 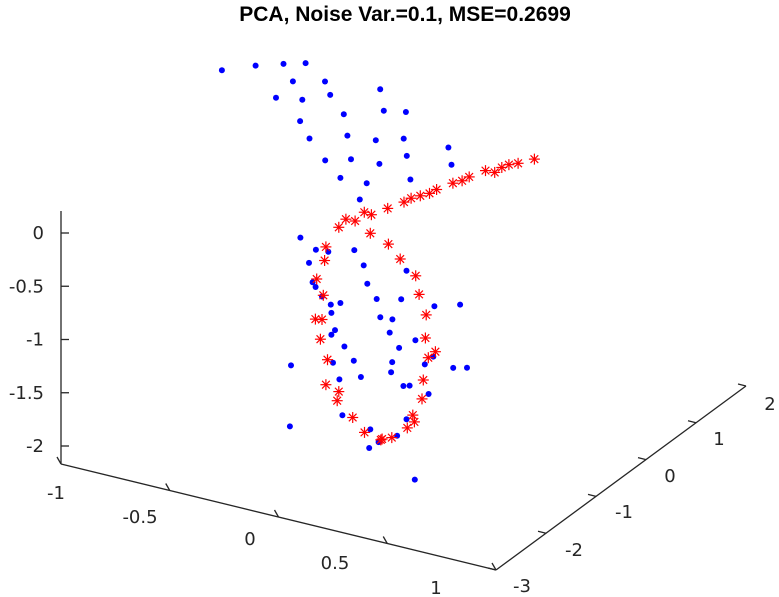 What do you see at coordinates (522, 586) in the screenshot?
I see `y-tick-label: -3` at bounding box center [522, 586].